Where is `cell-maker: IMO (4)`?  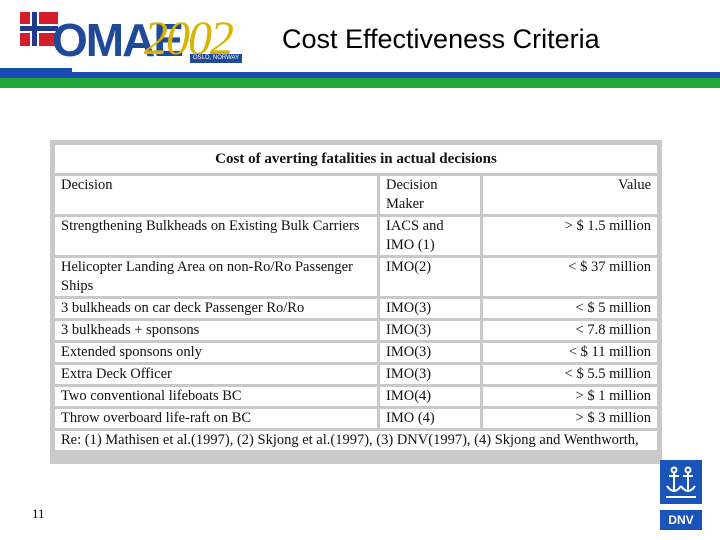 cell-maker: IMO (4) is located at coordinates (430, 418).